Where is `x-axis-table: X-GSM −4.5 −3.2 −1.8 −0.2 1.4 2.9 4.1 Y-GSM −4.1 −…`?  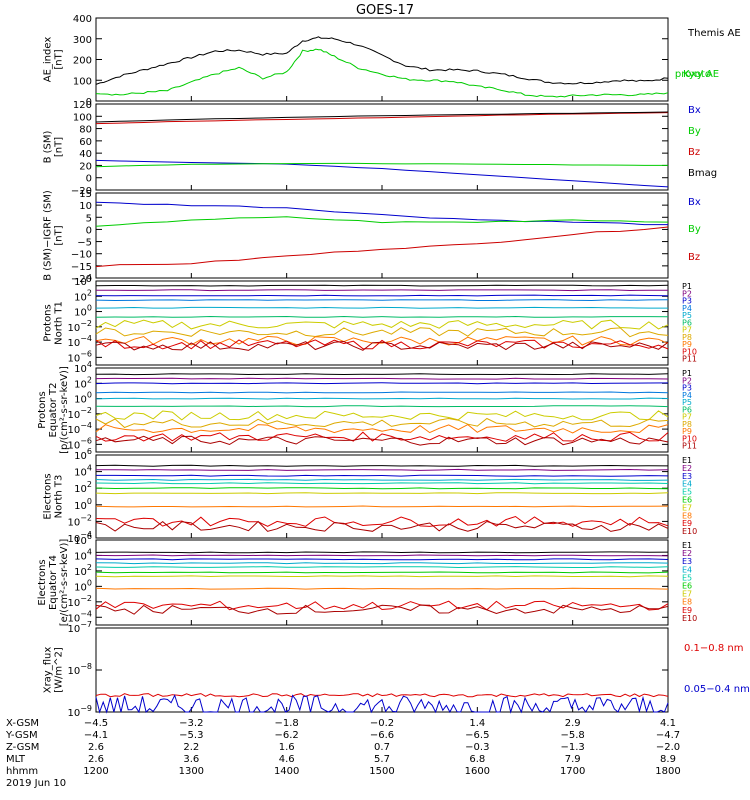
x-axis-table: X-GSM −4.5 −3.2 −1.8 −0.2 1.4 2.9 4.1 Y-GSM −4.1 −… is located at coordinates (343, 753).